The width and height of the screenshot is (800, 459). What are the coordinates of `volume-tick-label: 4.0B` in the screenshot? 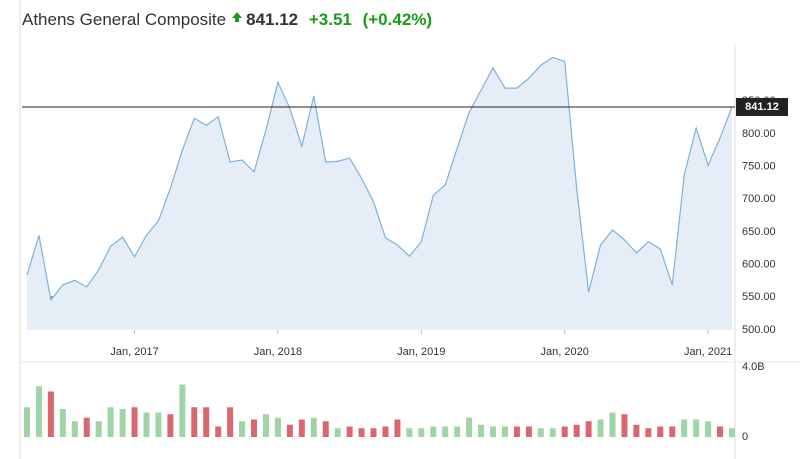 It's located at (753, 367).